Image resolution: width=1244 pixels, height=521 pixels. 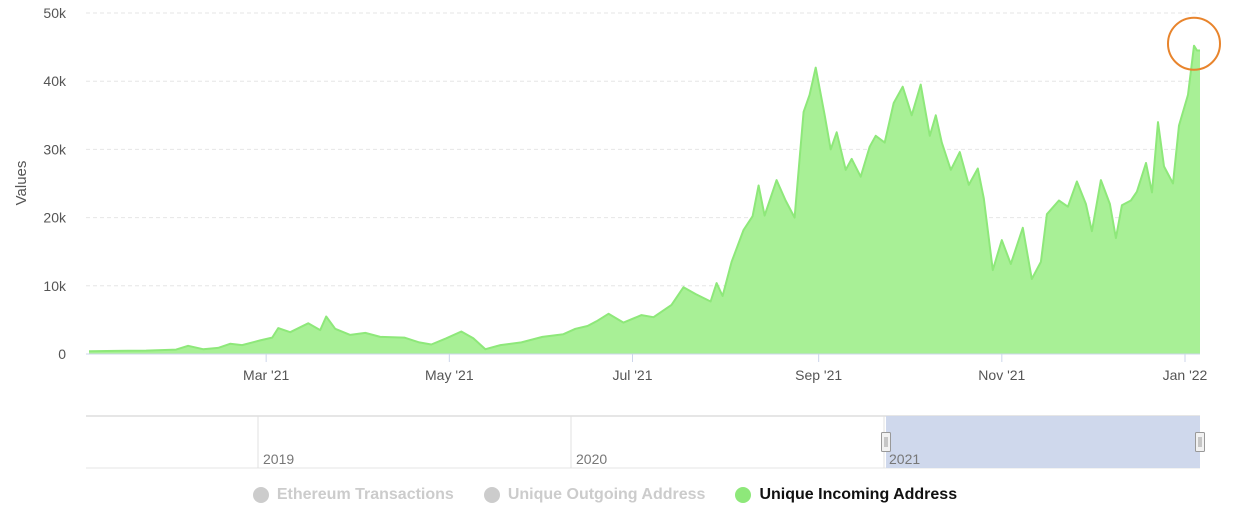 What do you see at coordinates (55, 149) in the screenshot?
I see `y-tick-label: 30k` at bounding box center [55, 149].